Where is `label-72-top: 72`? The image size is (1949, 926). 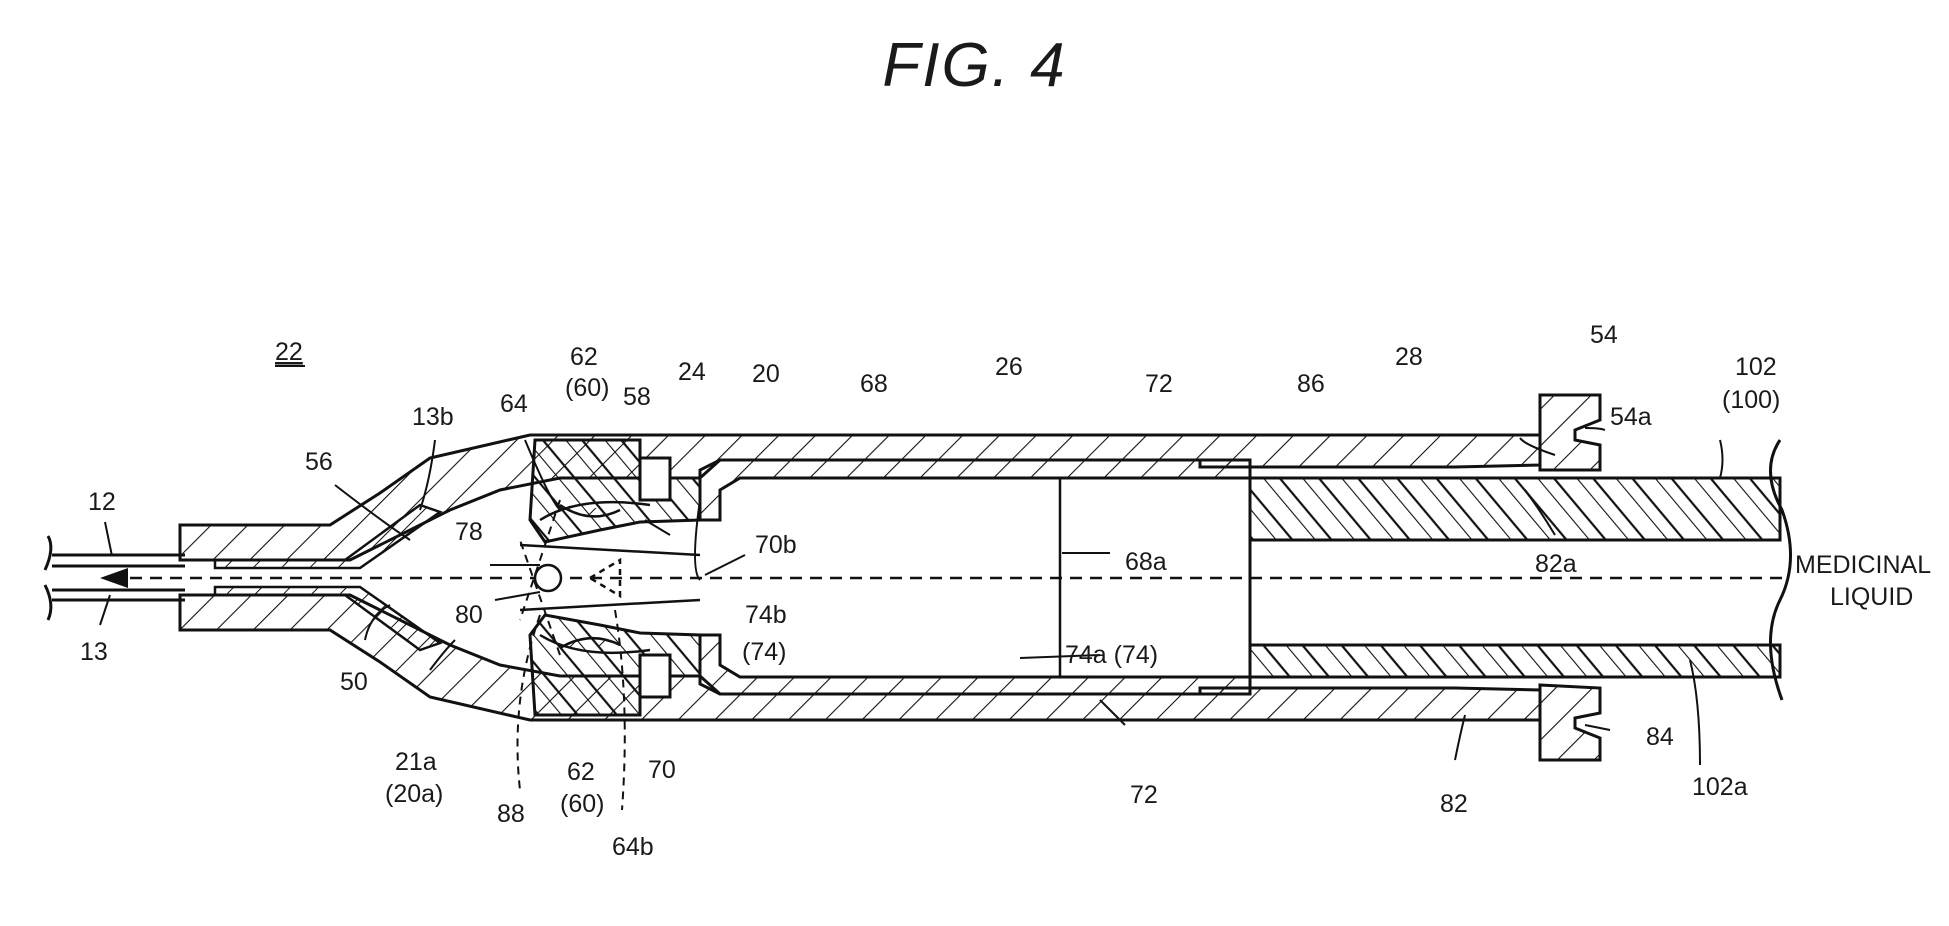
label-72-top: 72 is located at coordinates (1159, 384).